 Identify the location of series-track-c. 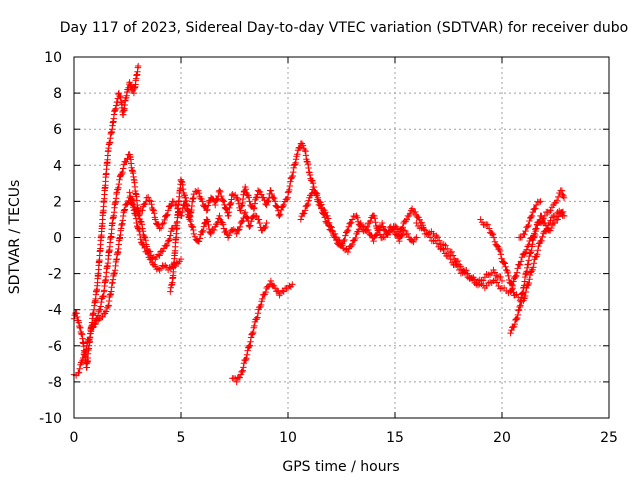
(136, 262).